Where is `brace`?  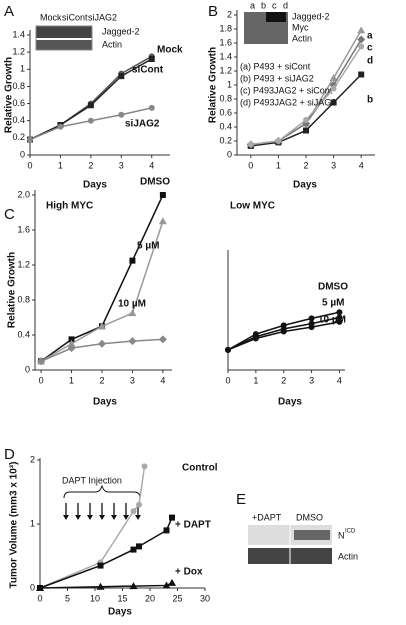 brace is located at coordinates (102, 491).